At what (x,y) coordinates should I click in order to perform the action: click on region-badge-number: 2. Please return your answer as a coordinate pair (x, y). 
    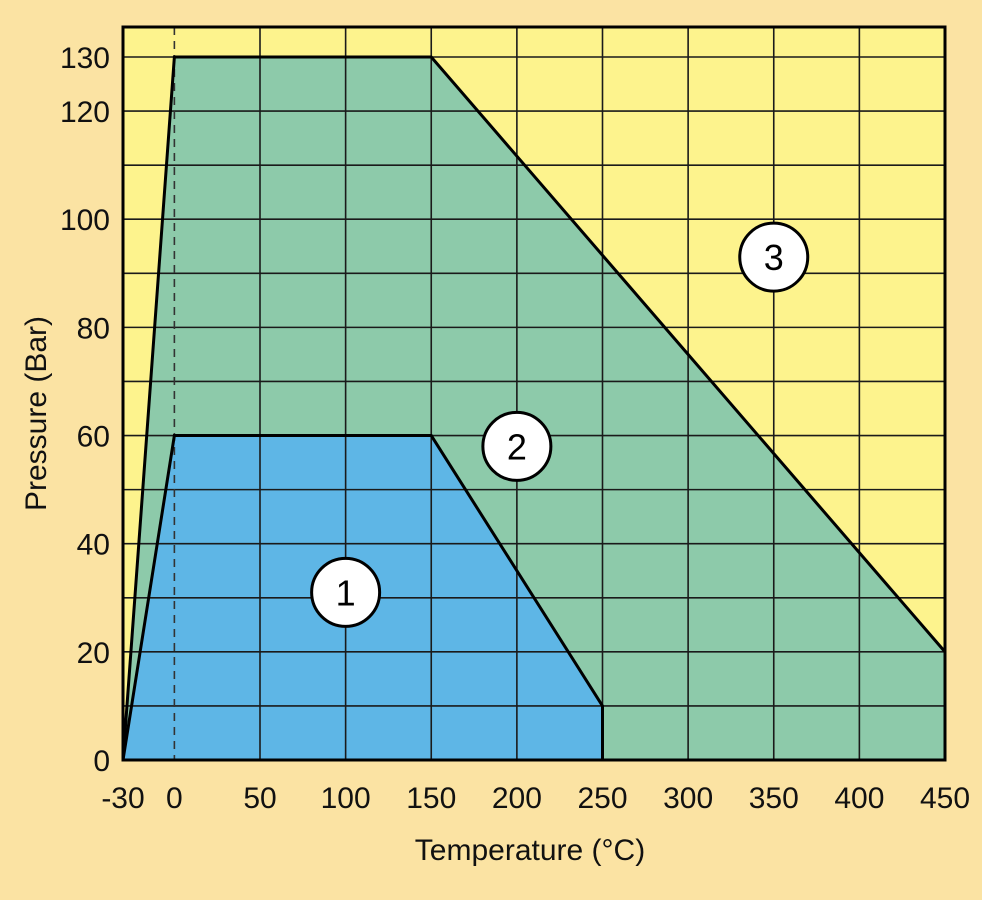
    Looking at the image, I should click on (517, 446).